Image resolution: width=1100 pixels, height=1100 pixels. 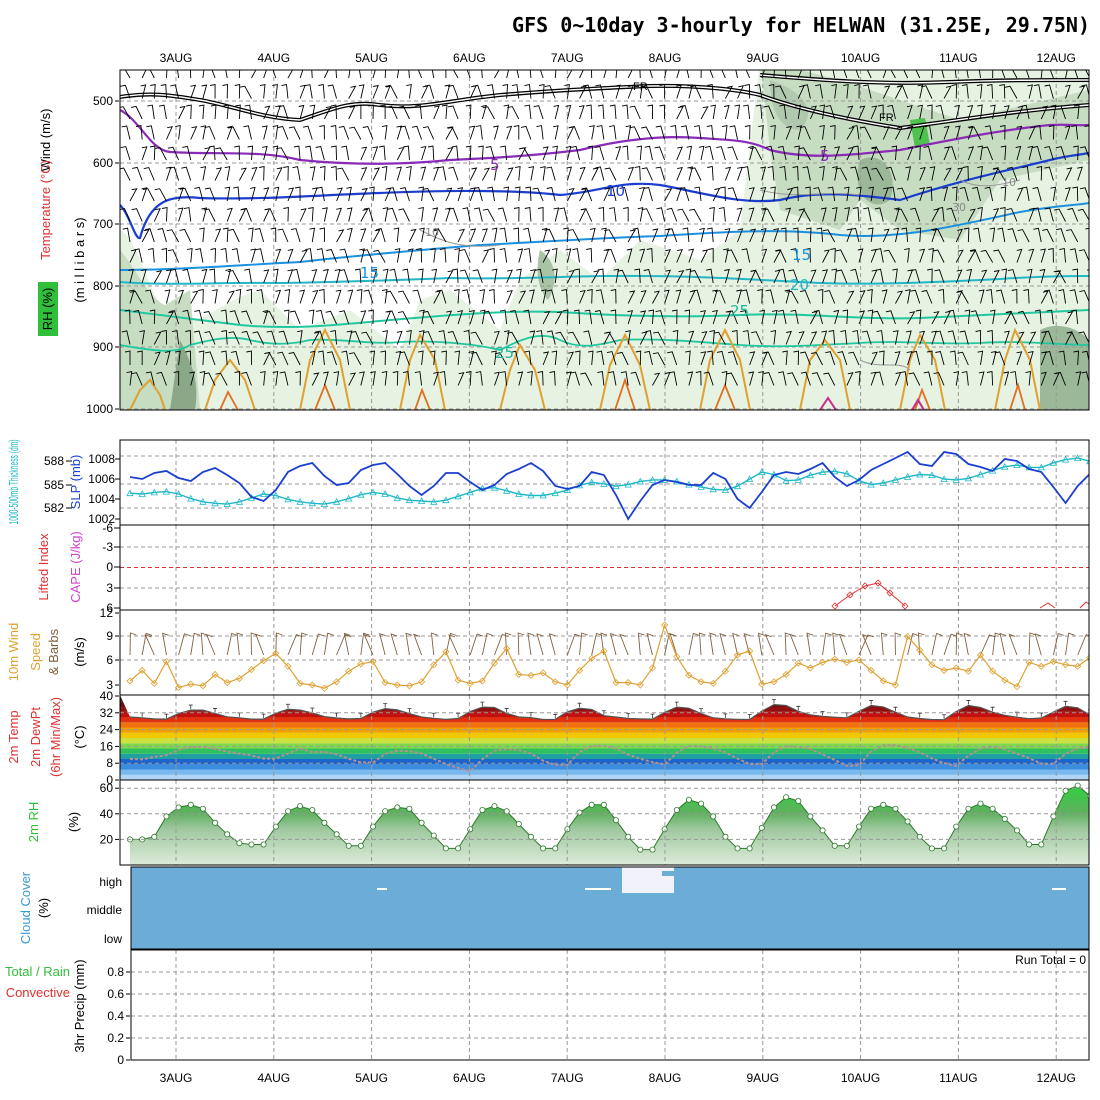 I want to click on isotherm-label-15a: 15, so click(x=369, y=273).